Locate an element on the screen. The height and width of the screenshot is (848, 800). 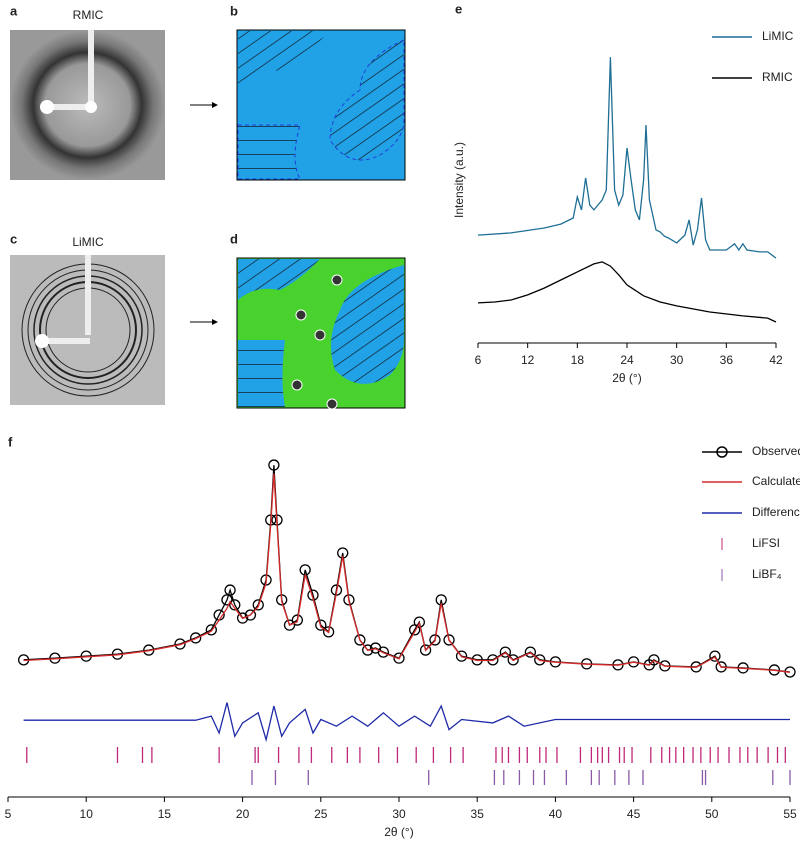
x-tick-label: 42 is located at coordinates (776, 360).